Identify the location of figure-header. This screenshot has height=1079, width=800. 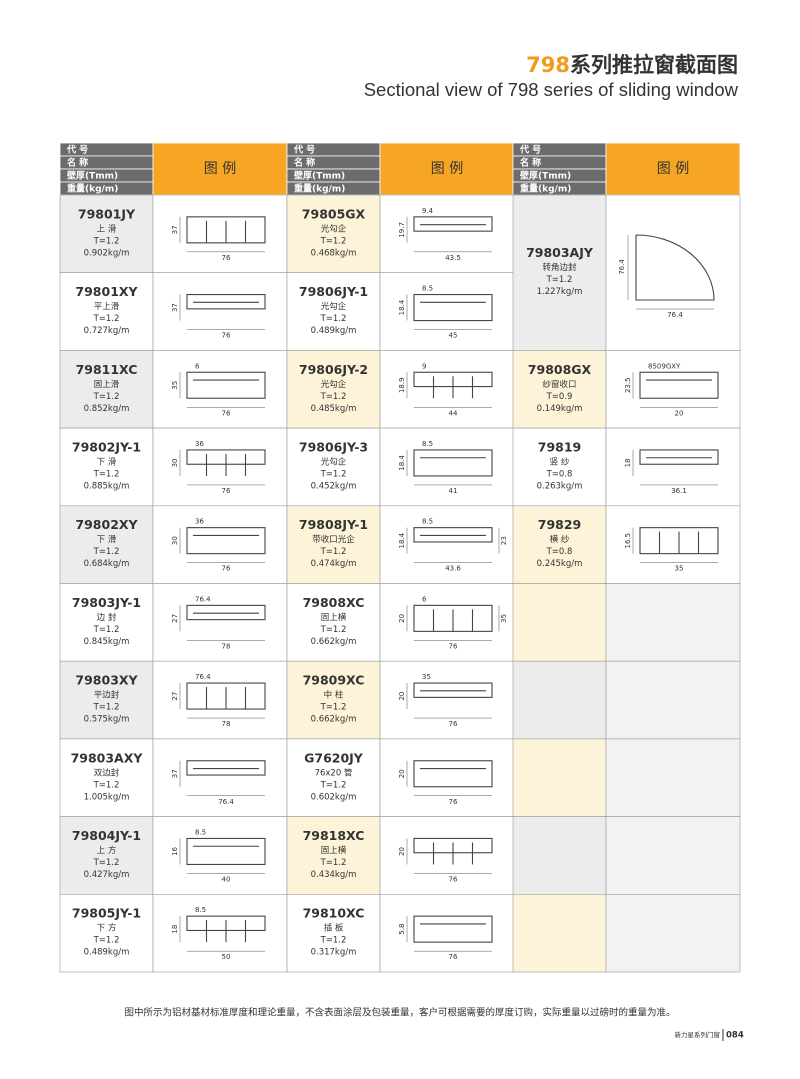
(220, 169).